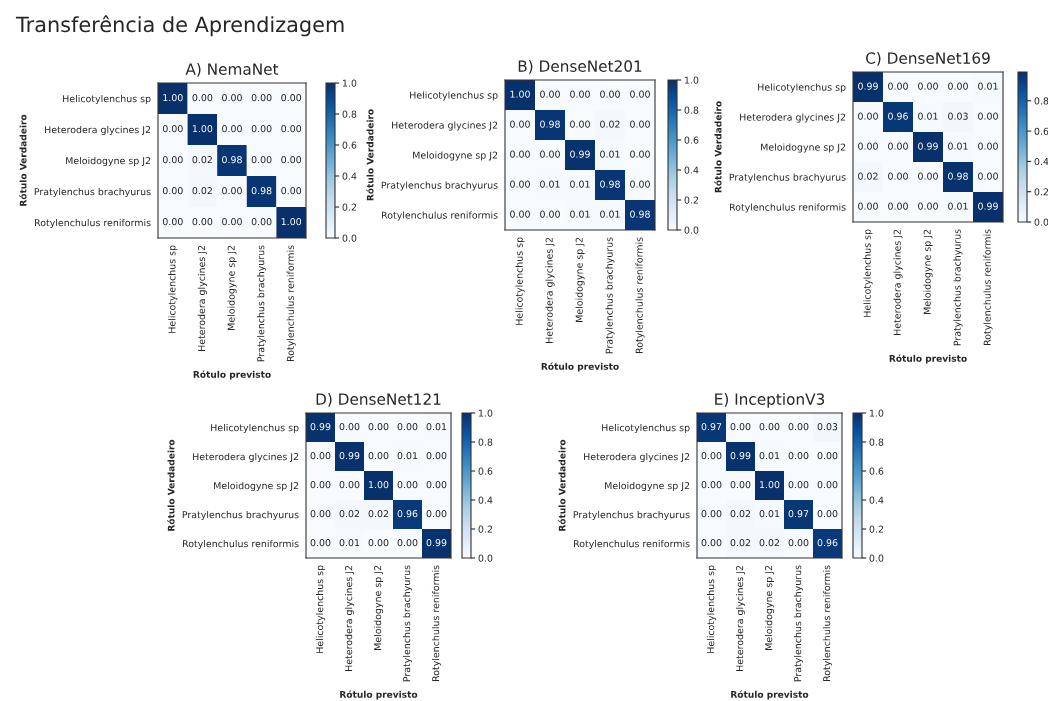  I want to click on data-label: 0.97, so click(711, 427).